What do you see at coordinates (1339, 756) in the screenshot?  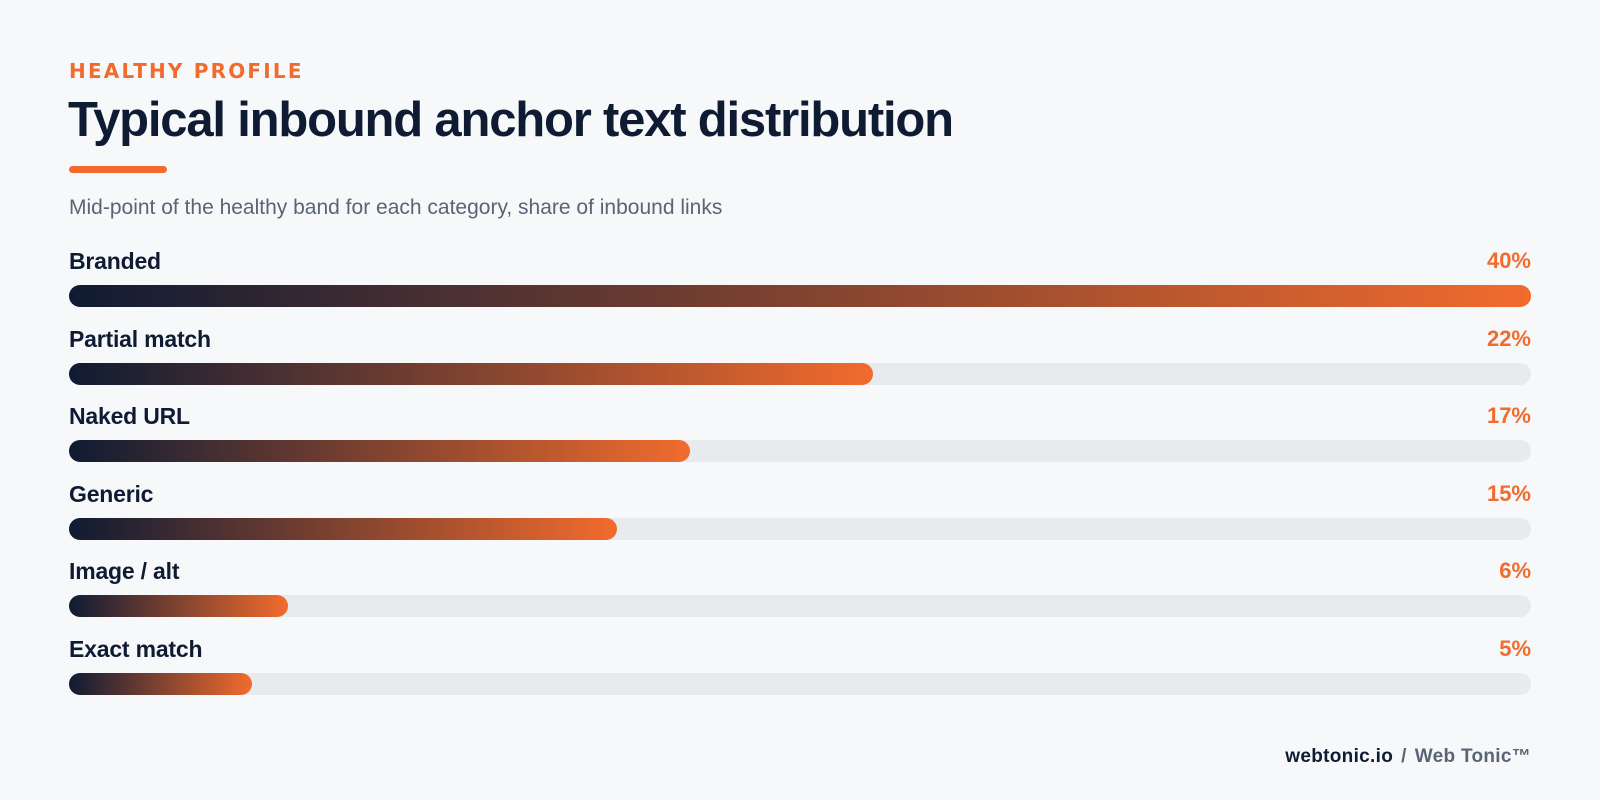 I see `footer-site: webtonic.io` at bounding box center [1339, 756].